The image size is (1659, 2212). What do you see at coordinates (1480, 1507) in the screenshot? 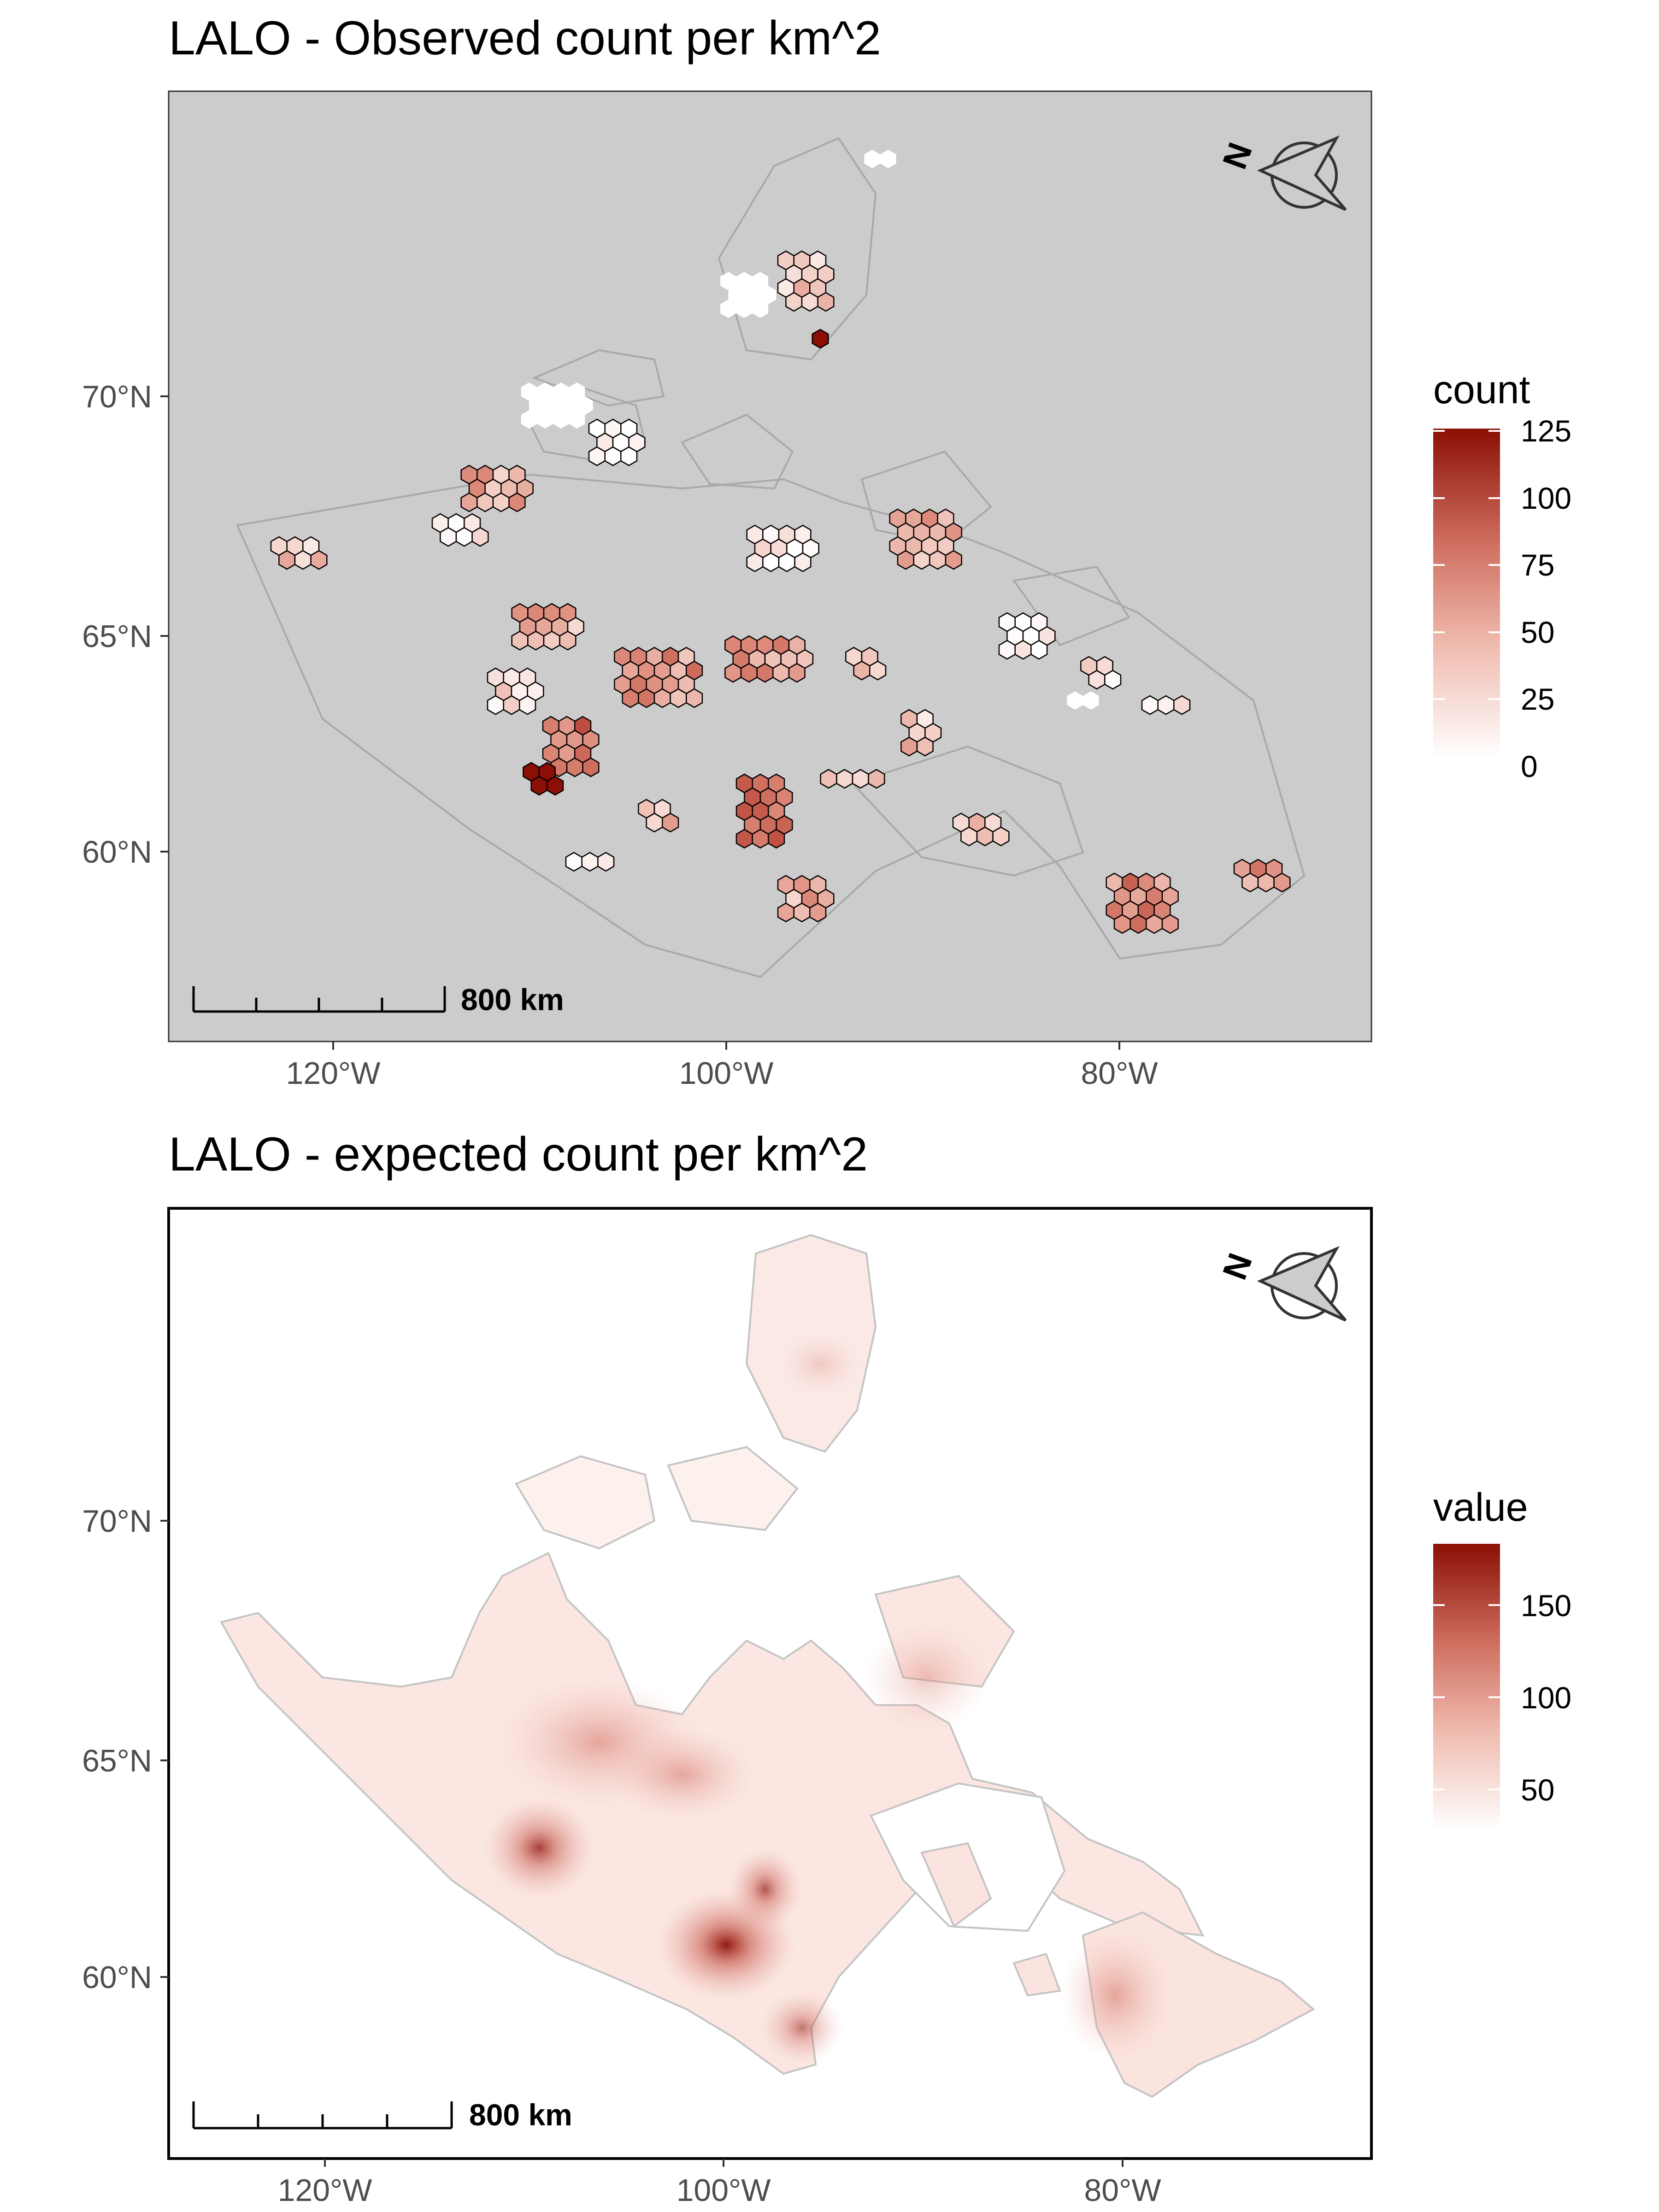
I see `legend-title: value` at bounding box center [1480, 1507].